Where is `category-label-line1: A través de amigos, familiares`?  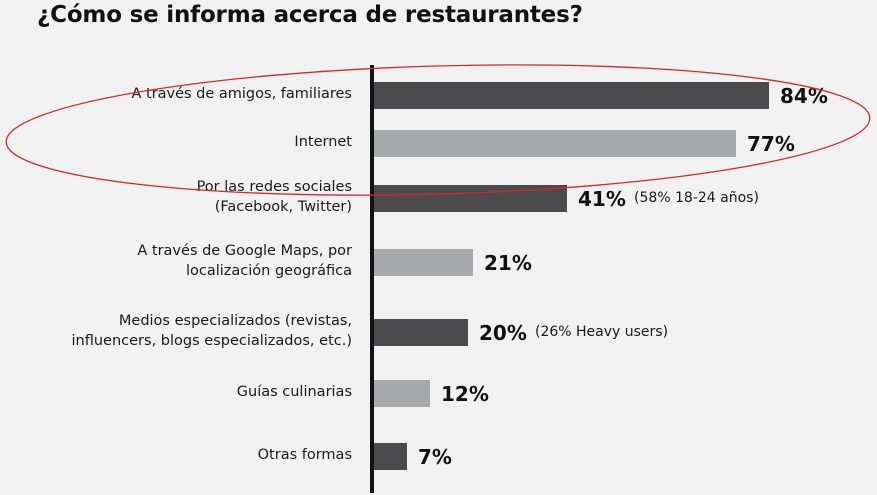 category-label-line1: A través de amigos, familiares is located at coordinates (241, 94).